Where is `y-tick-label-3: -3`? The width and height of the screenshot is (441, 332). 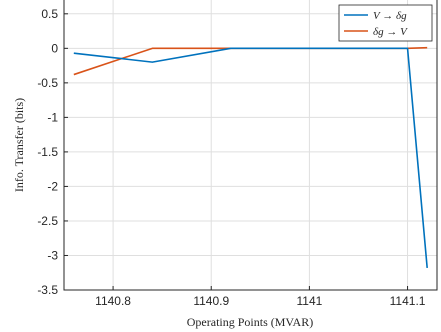 y-tick-label-3: -3 is located at coordinates (52, 255).